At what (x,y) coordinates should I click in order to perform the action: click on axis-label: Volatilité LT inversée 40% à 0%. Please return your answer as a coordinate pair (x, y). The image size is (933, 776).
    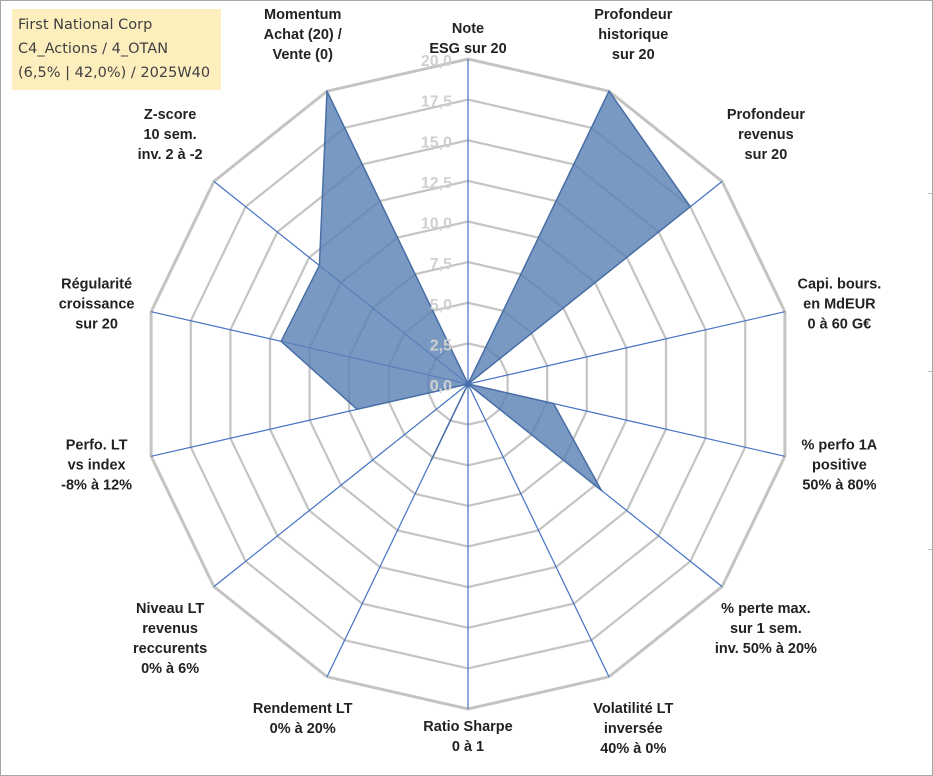
    Looking at the image, I should click on (633, 729).